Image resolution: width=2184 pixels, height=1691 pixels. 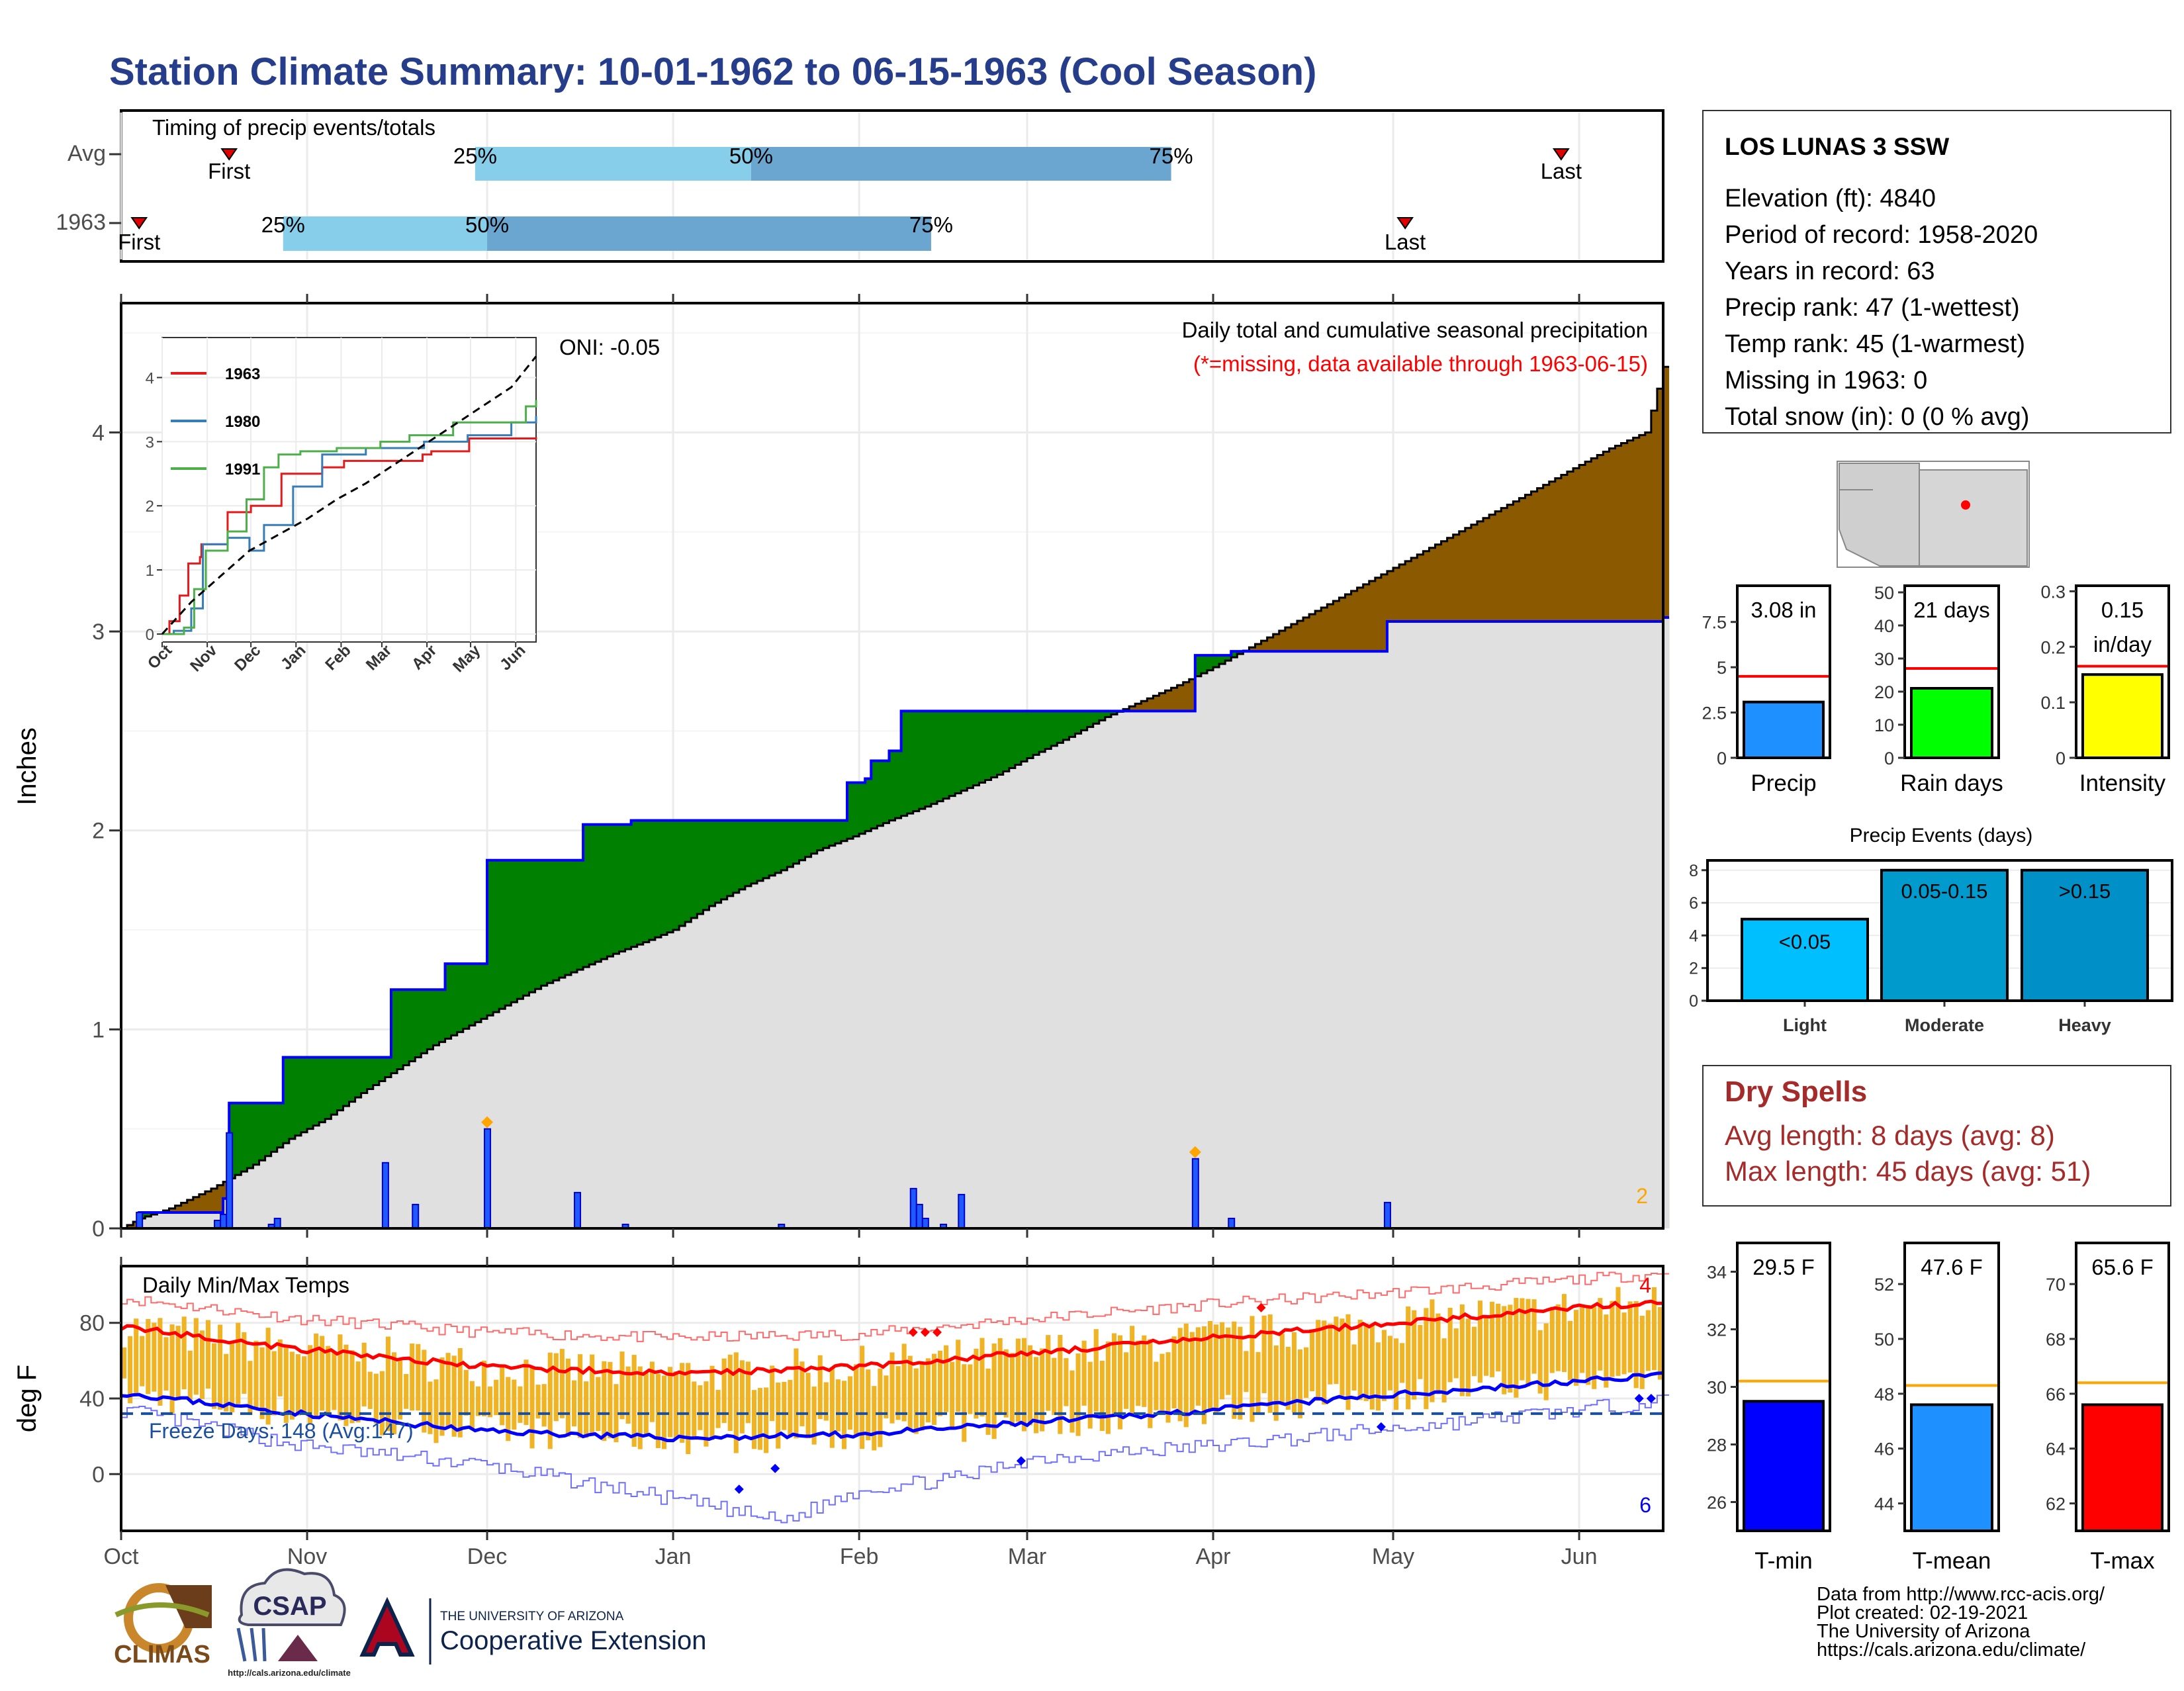 What do you see at coordinates (385, 234) in the screenshot?
I see `timing-bar-q2` at bounding box center [385, 234].